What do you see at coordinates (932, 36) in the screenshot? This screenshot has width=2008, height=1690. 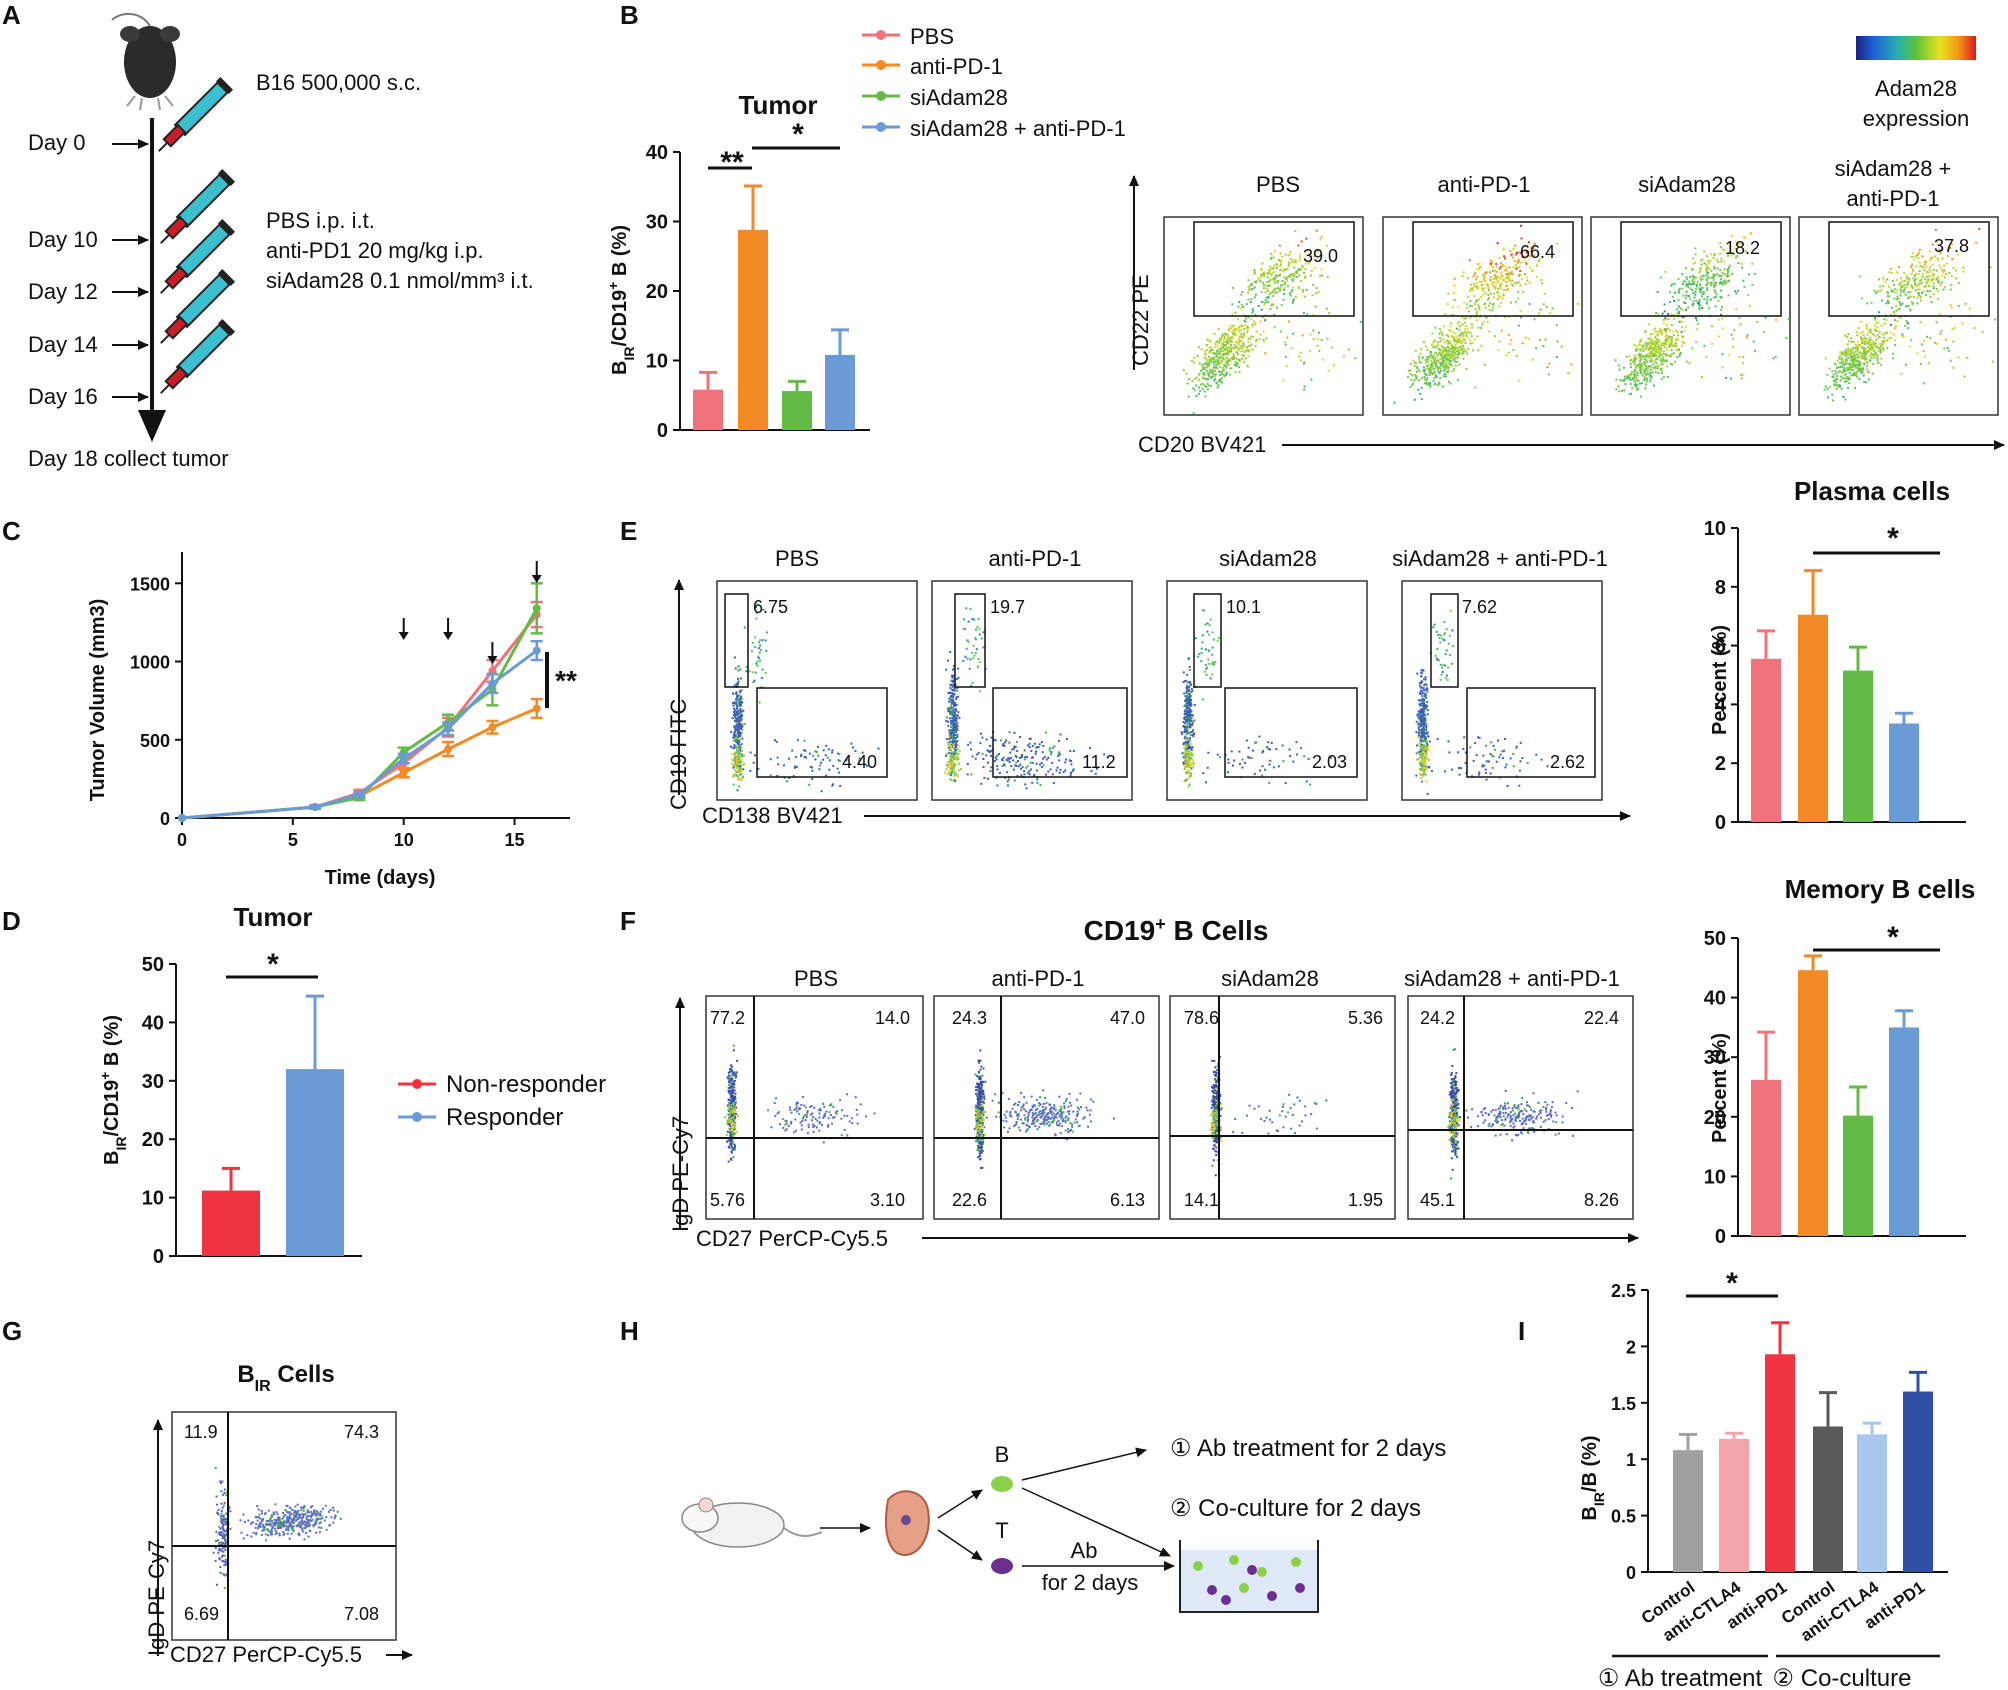 I see `legend-pbs: PBS` at bounding box center [932, 36].